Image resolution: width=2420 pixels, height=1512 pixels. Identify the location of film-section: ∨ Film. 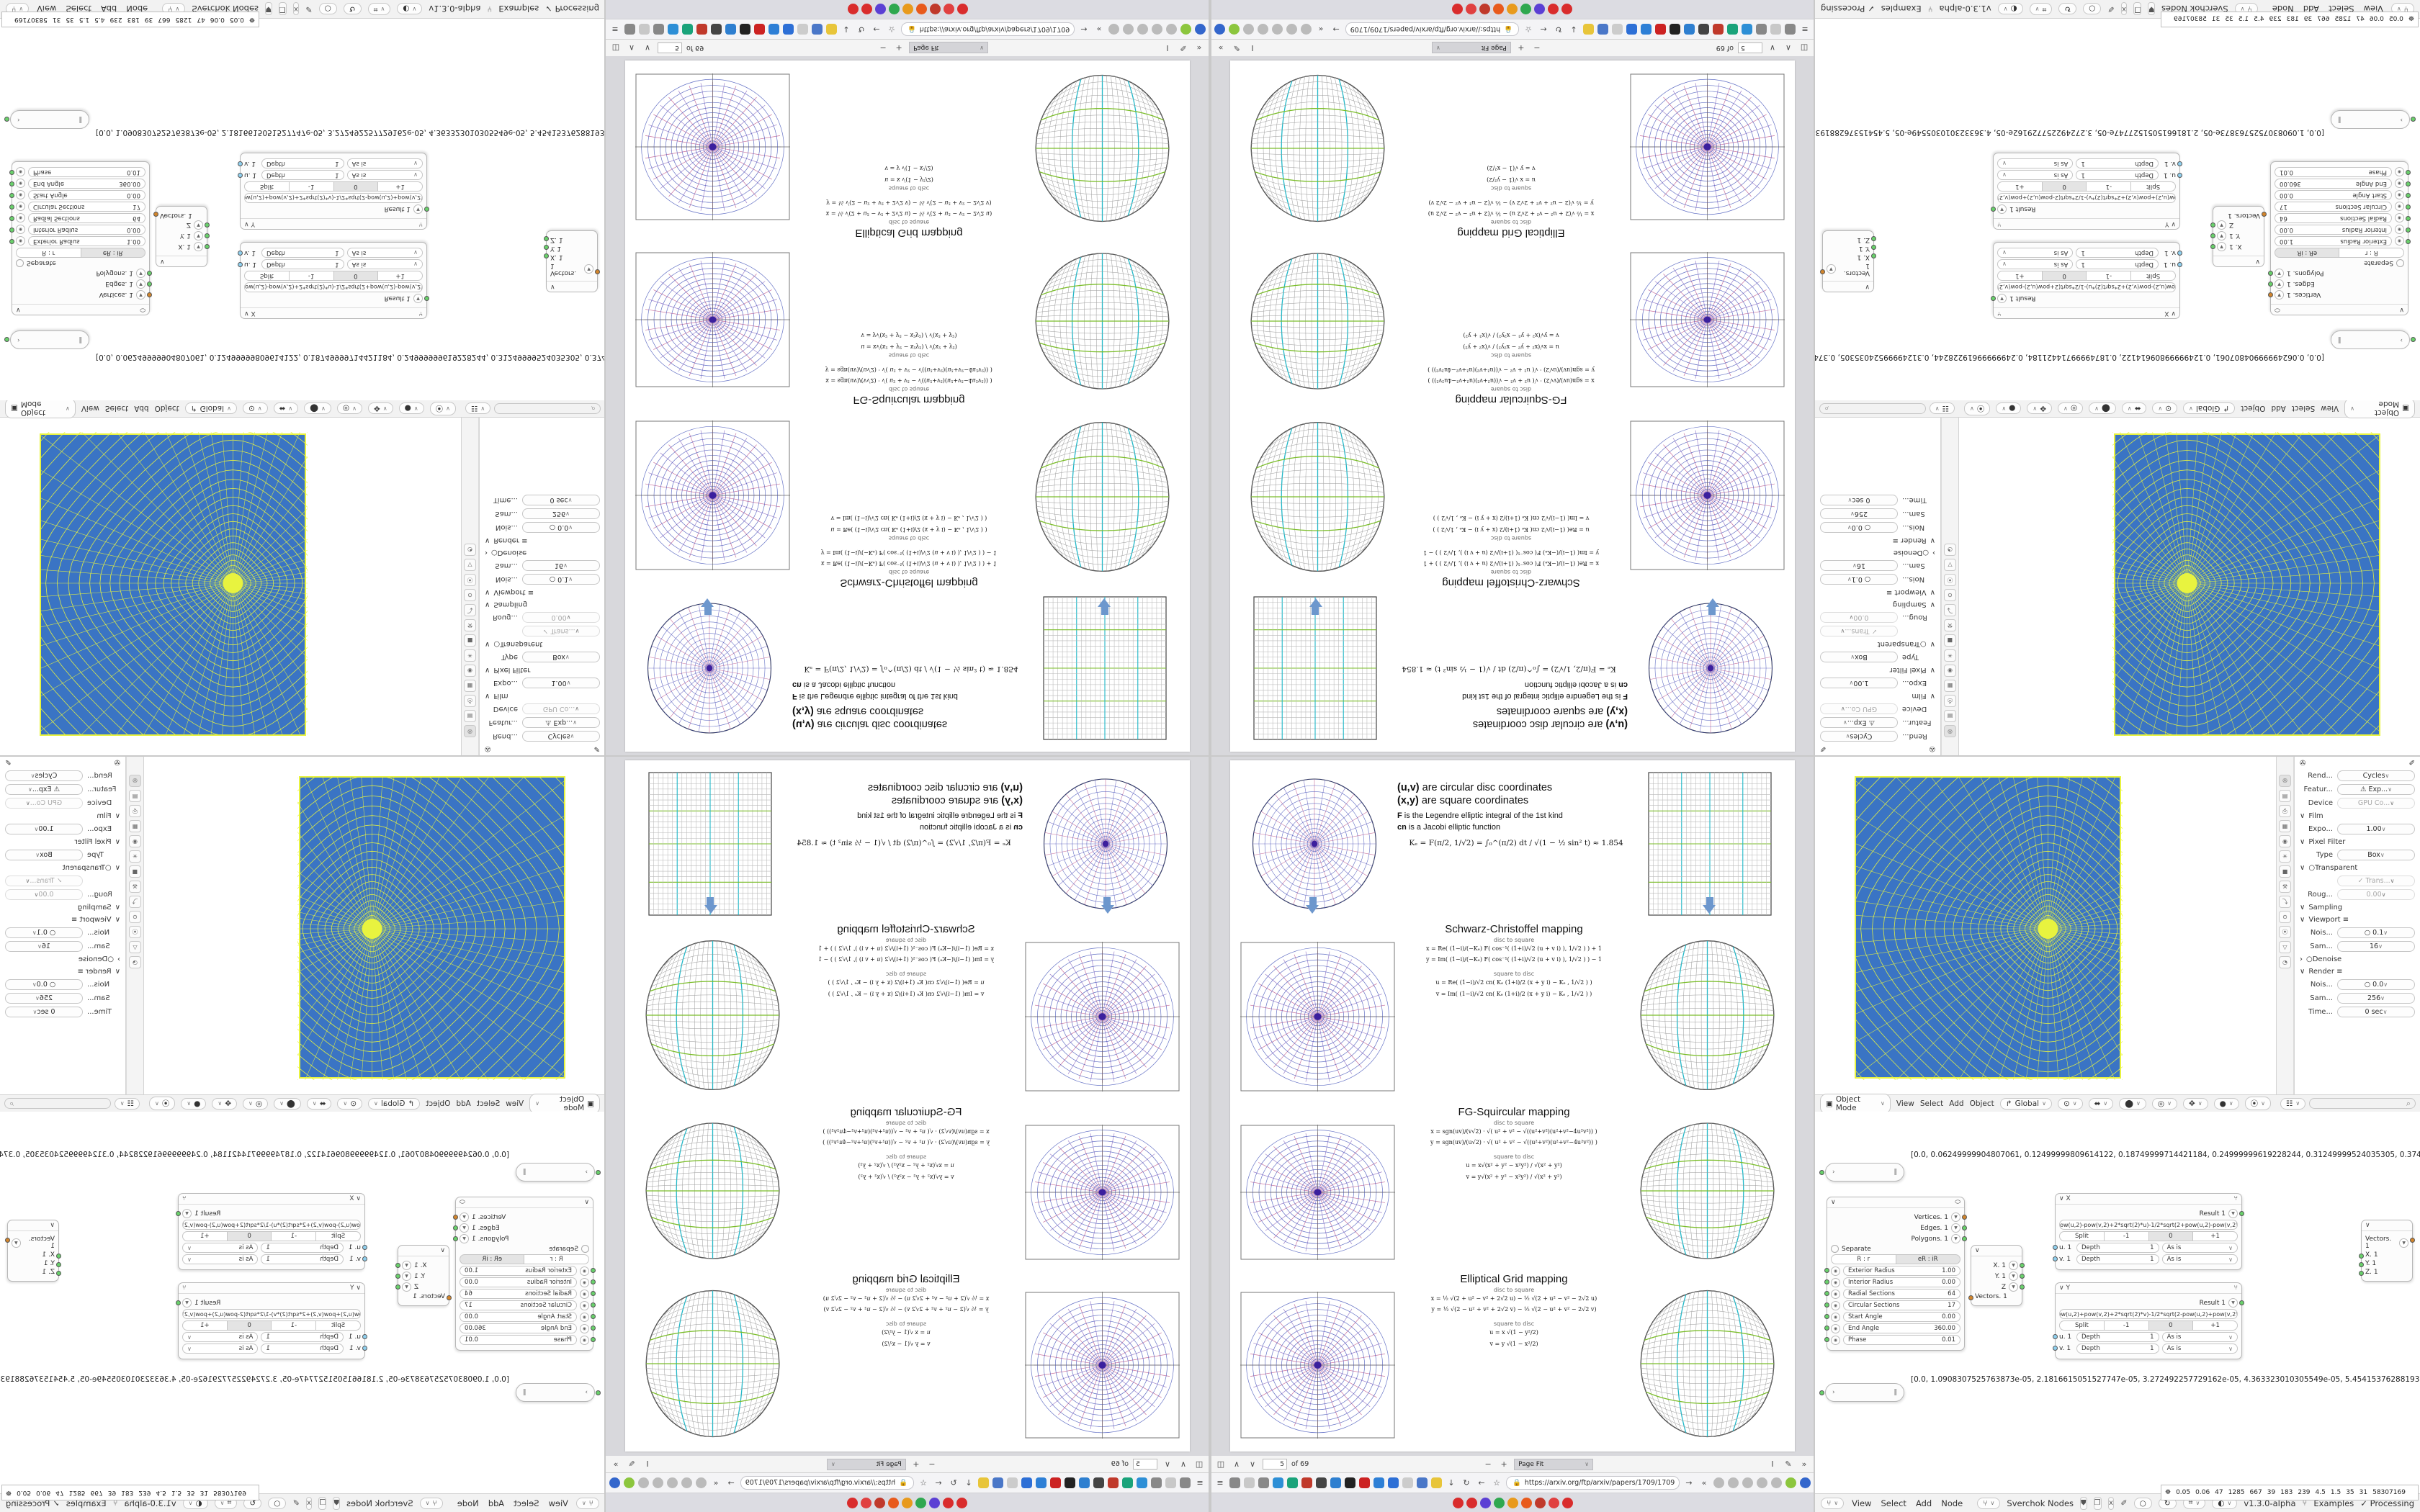
(62, 816).